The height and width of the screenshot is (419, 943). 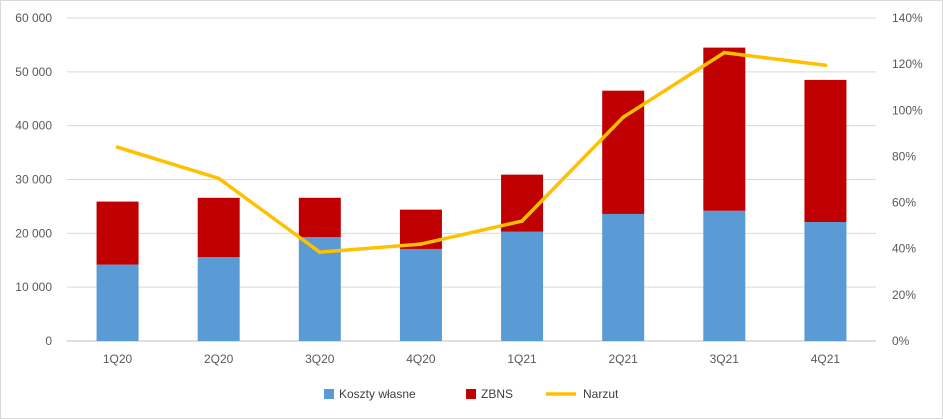 I want to click on right-tick-label: 20%, so click(x=904, y=295).